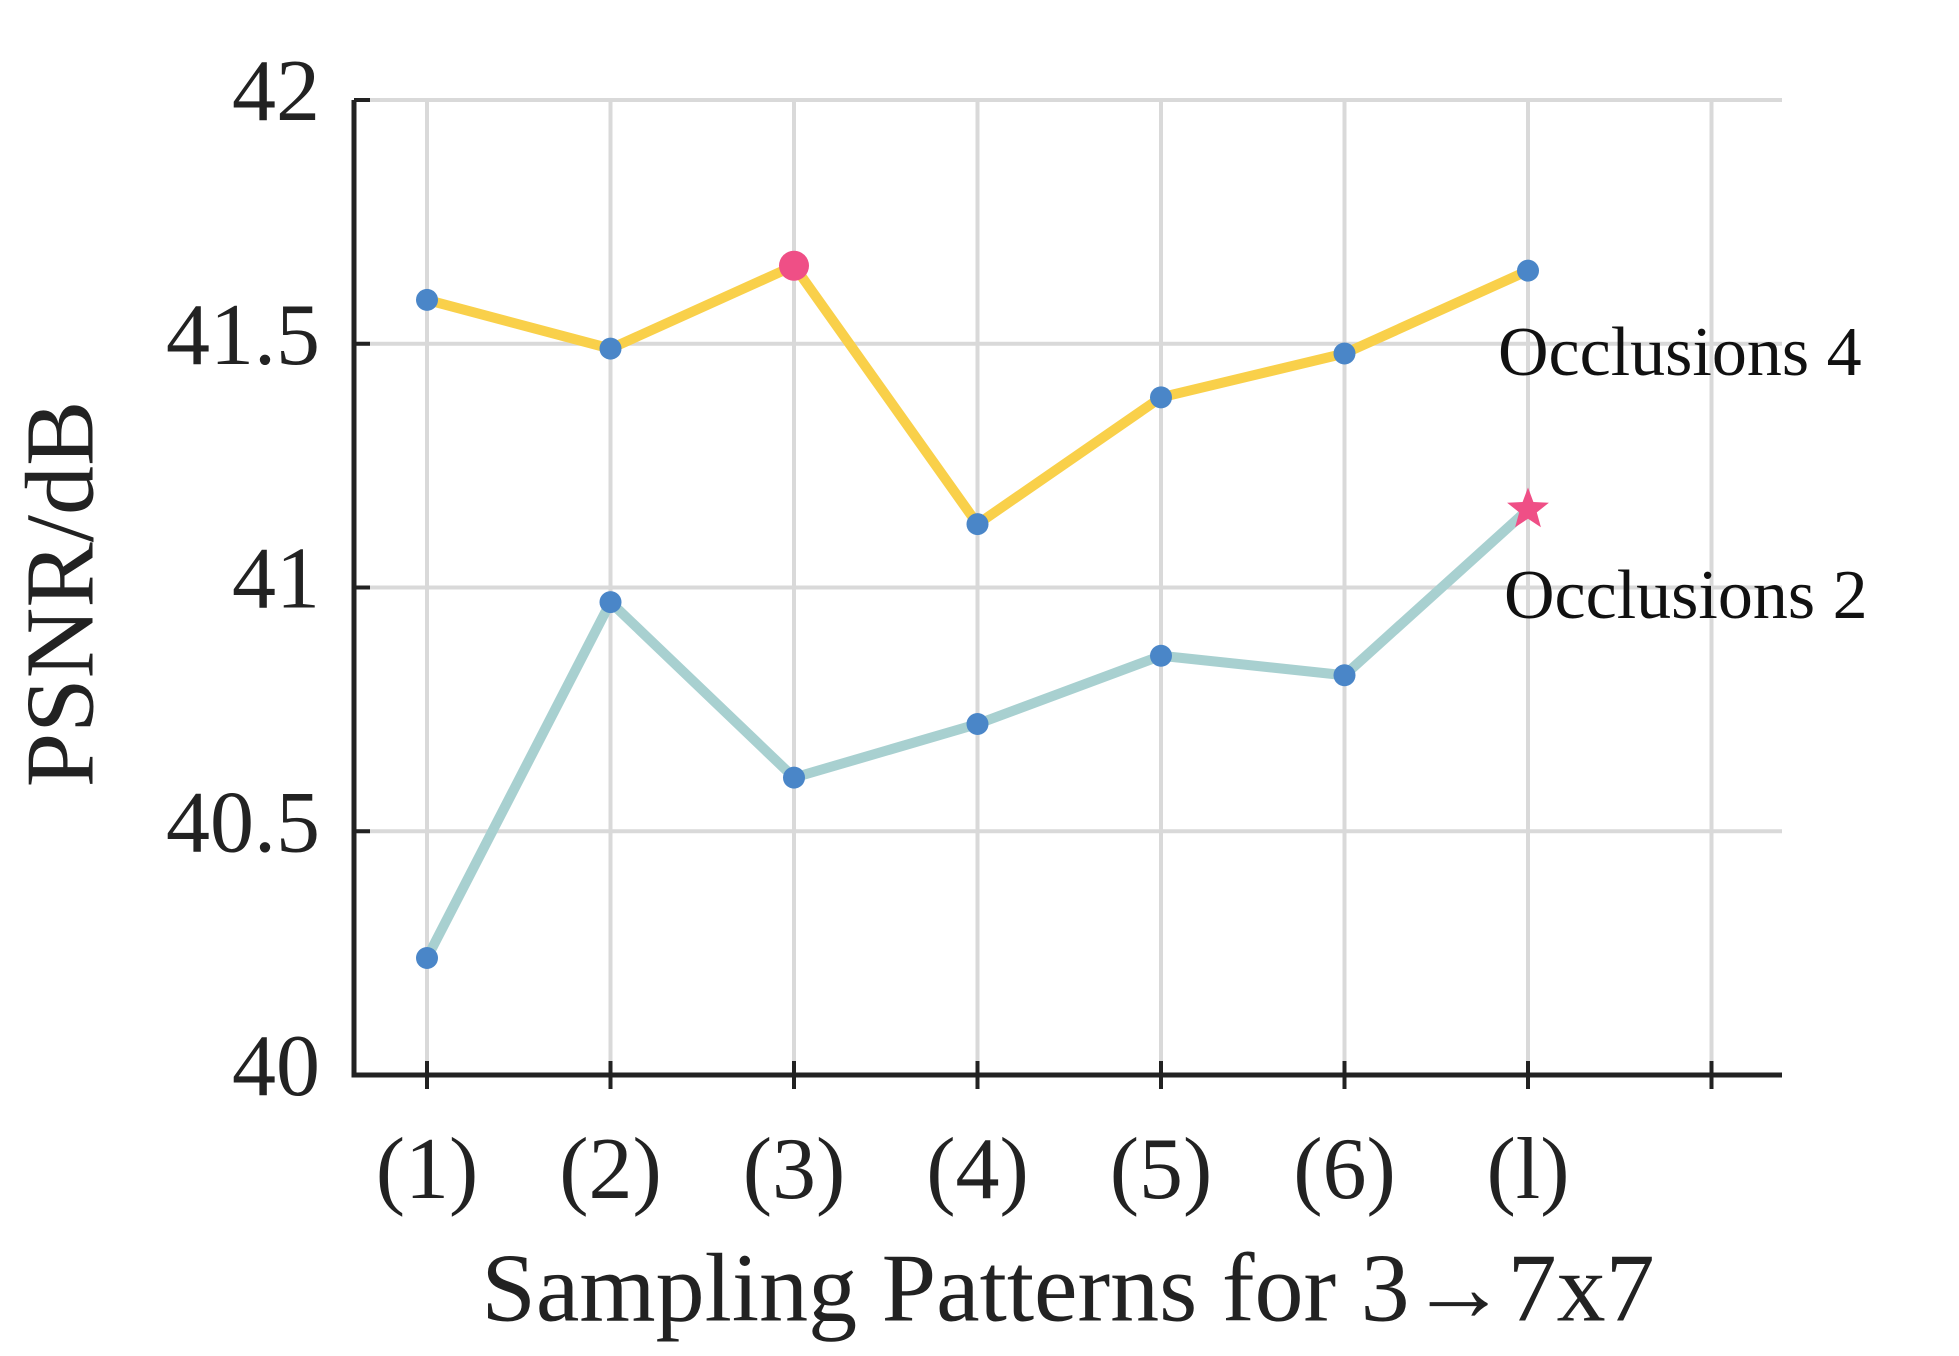 This screenshot has width=1959, height=1356. I want to click on x-tick-label: (4), so click(977, 1169).